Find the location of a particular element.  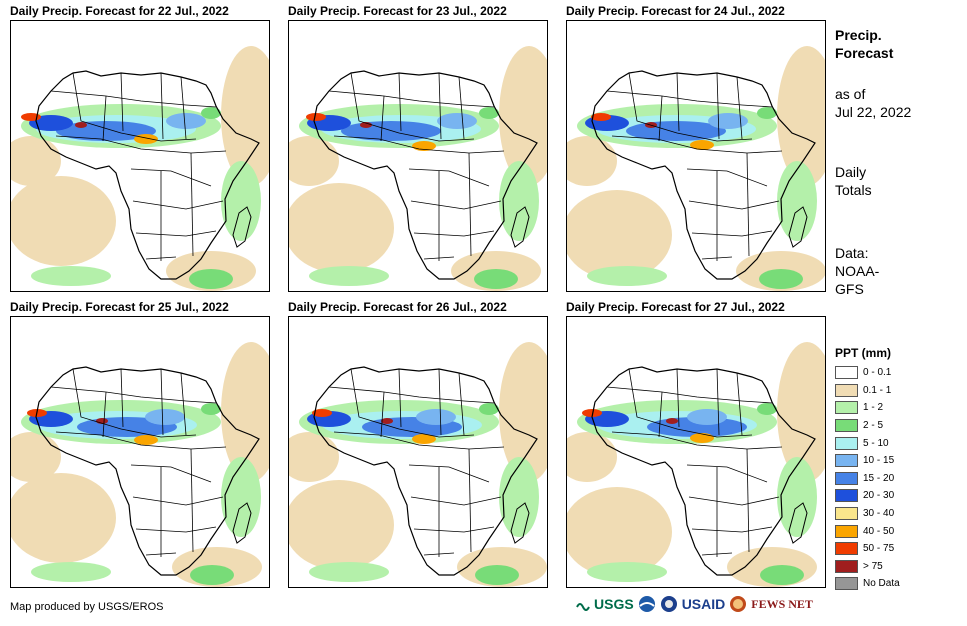

data-source-block: Data: NOAA- GFS is located at coordinates (857, 271).